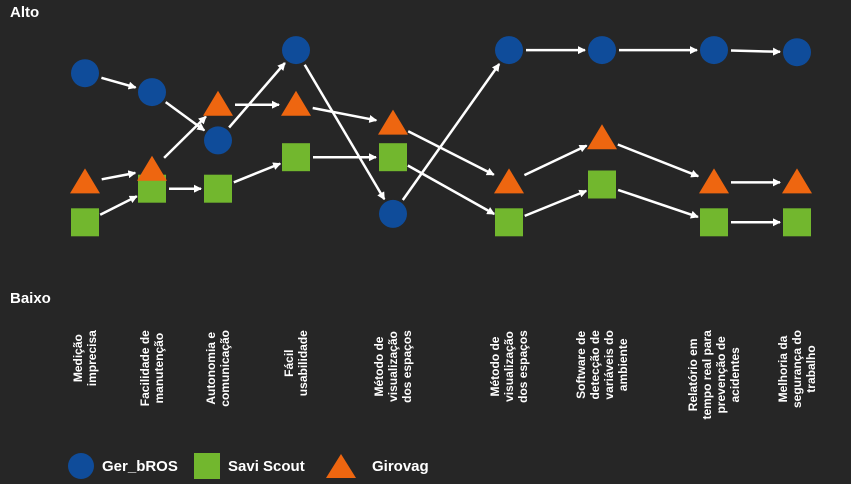 This screenshot has width=851, height=484. I want to click on x-tick-label: Fácilusabilidade, so click(296, 363).